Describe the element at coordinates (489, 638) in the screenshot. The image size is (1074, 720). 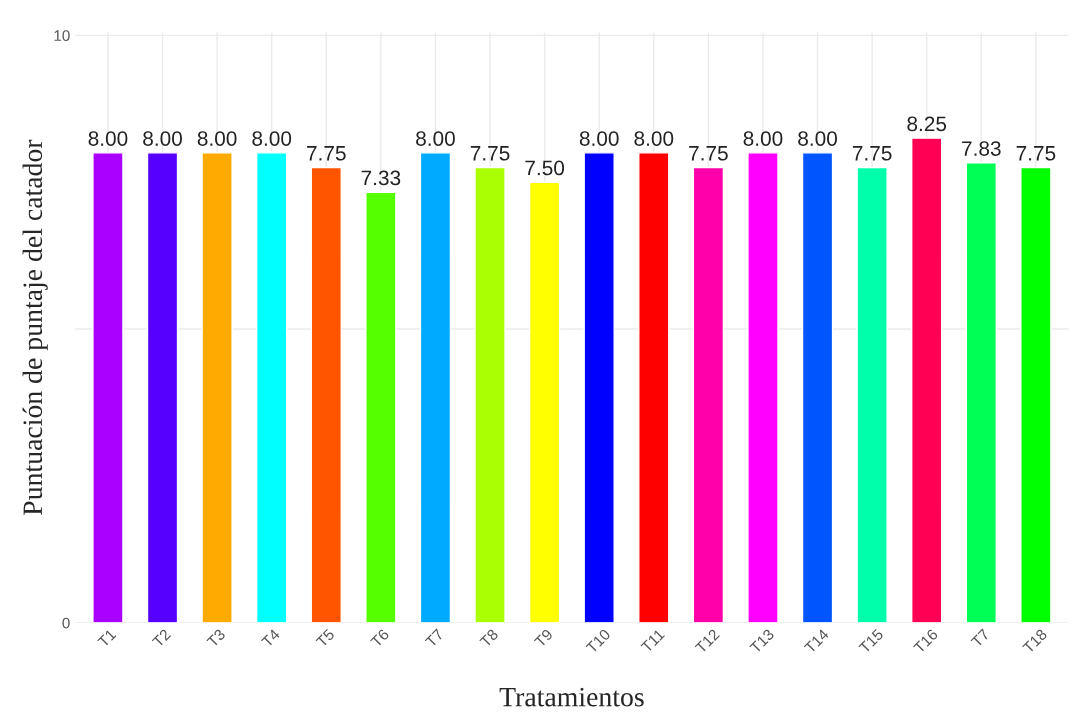
I see `x-tick-label: T8` at that location.